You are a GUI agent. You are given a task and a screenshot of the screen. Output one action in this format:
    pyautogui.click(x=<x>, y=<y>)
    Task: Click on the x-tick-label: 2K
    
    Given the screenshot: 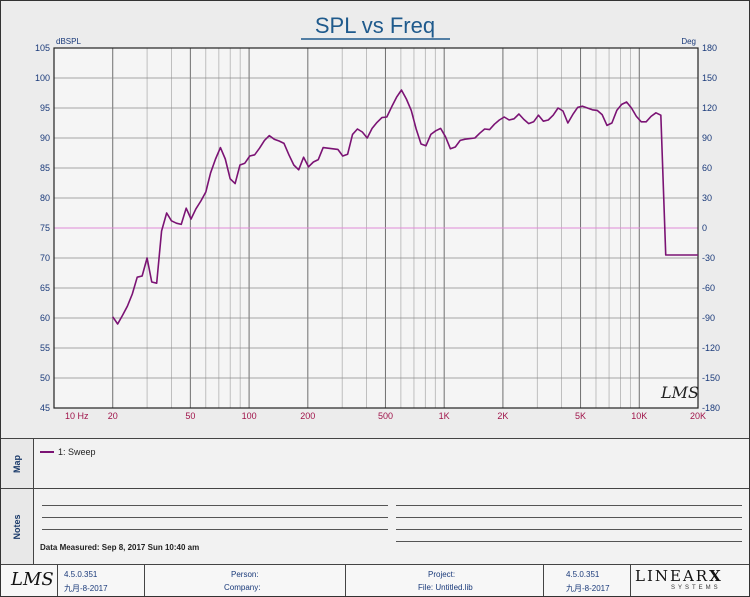 What is the action you would take?
    pyautogui.click(x=502, y=416)
    